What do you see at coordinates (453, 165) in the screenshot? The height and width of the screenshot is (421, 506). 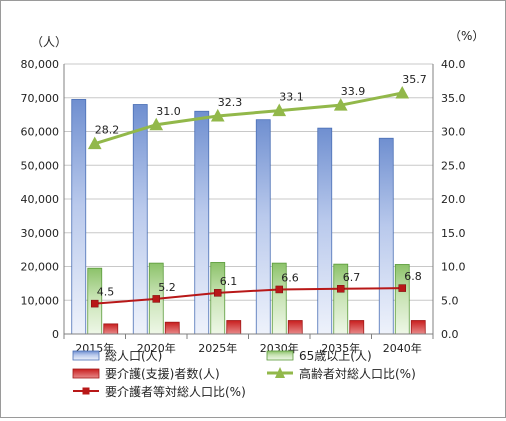 I see `right-tick-label: 25.0` at bounding box center [453, 165].